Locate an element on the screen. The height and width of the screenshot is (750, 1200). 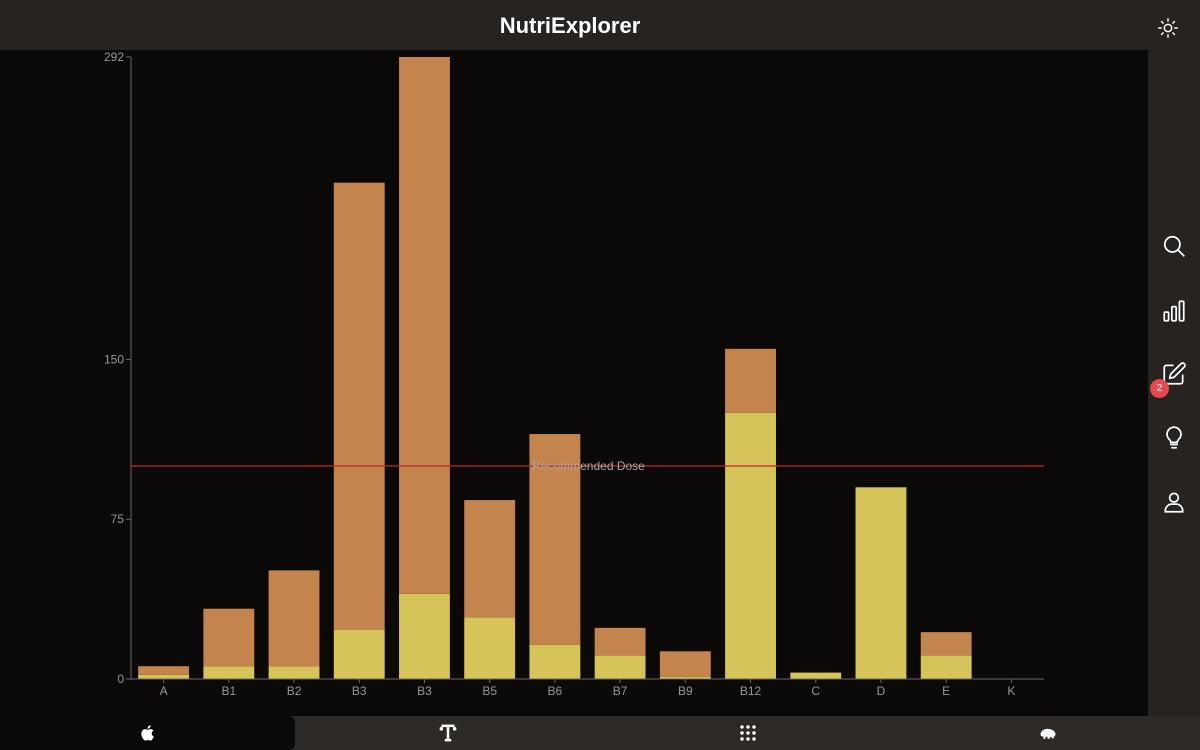
dumbbell-icon is located at coordinates (447, 733).